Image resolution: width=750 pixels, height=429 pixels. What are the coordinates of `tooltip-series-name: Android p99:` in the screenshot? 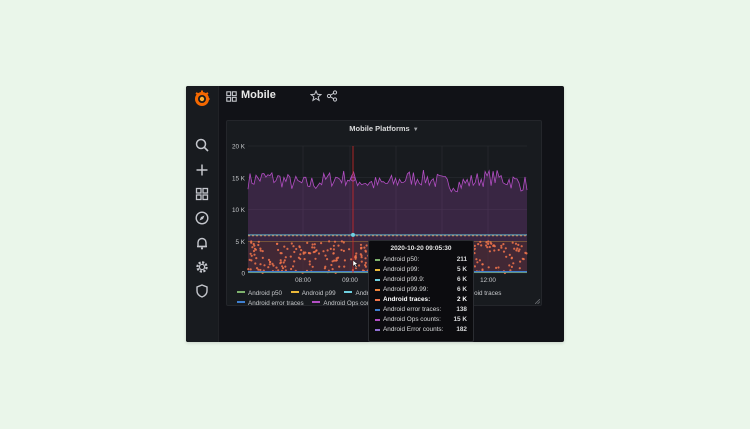 It's located at (401, 269).